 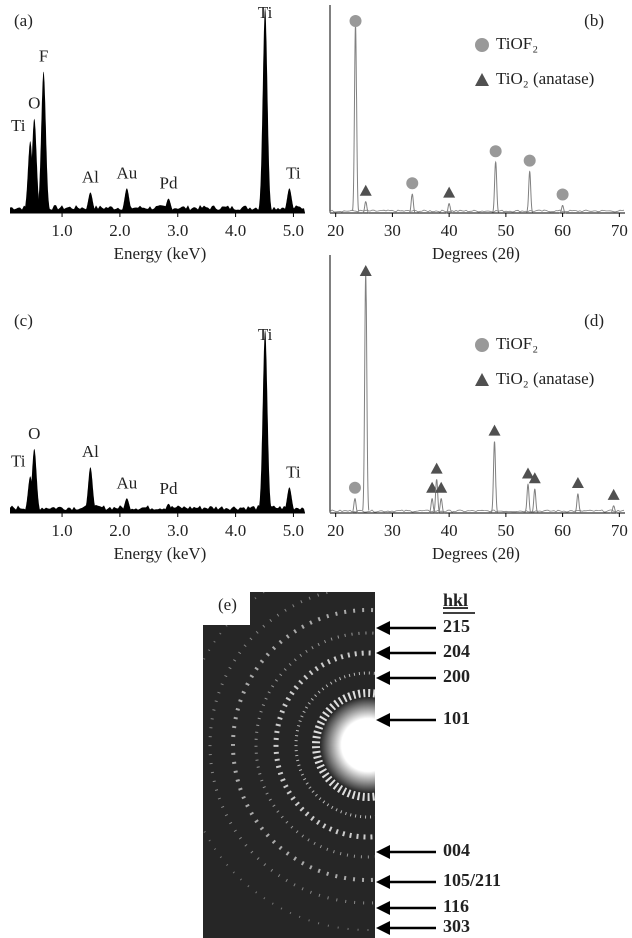 What do you see at coordinates (227, 604) in the screenshot?
I see `panel-label: (e)` at bounding box center [227, 604].